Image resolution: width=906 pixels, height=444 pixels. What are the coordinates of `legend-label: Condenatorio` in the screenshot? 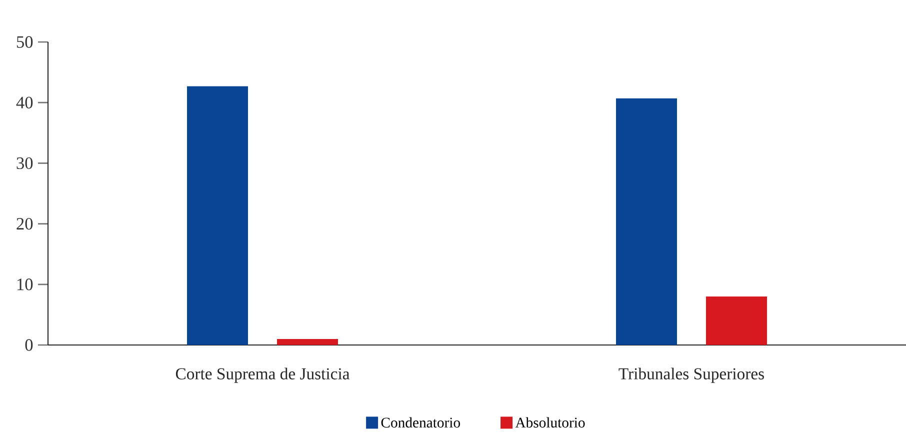 It's located at (420, 422).